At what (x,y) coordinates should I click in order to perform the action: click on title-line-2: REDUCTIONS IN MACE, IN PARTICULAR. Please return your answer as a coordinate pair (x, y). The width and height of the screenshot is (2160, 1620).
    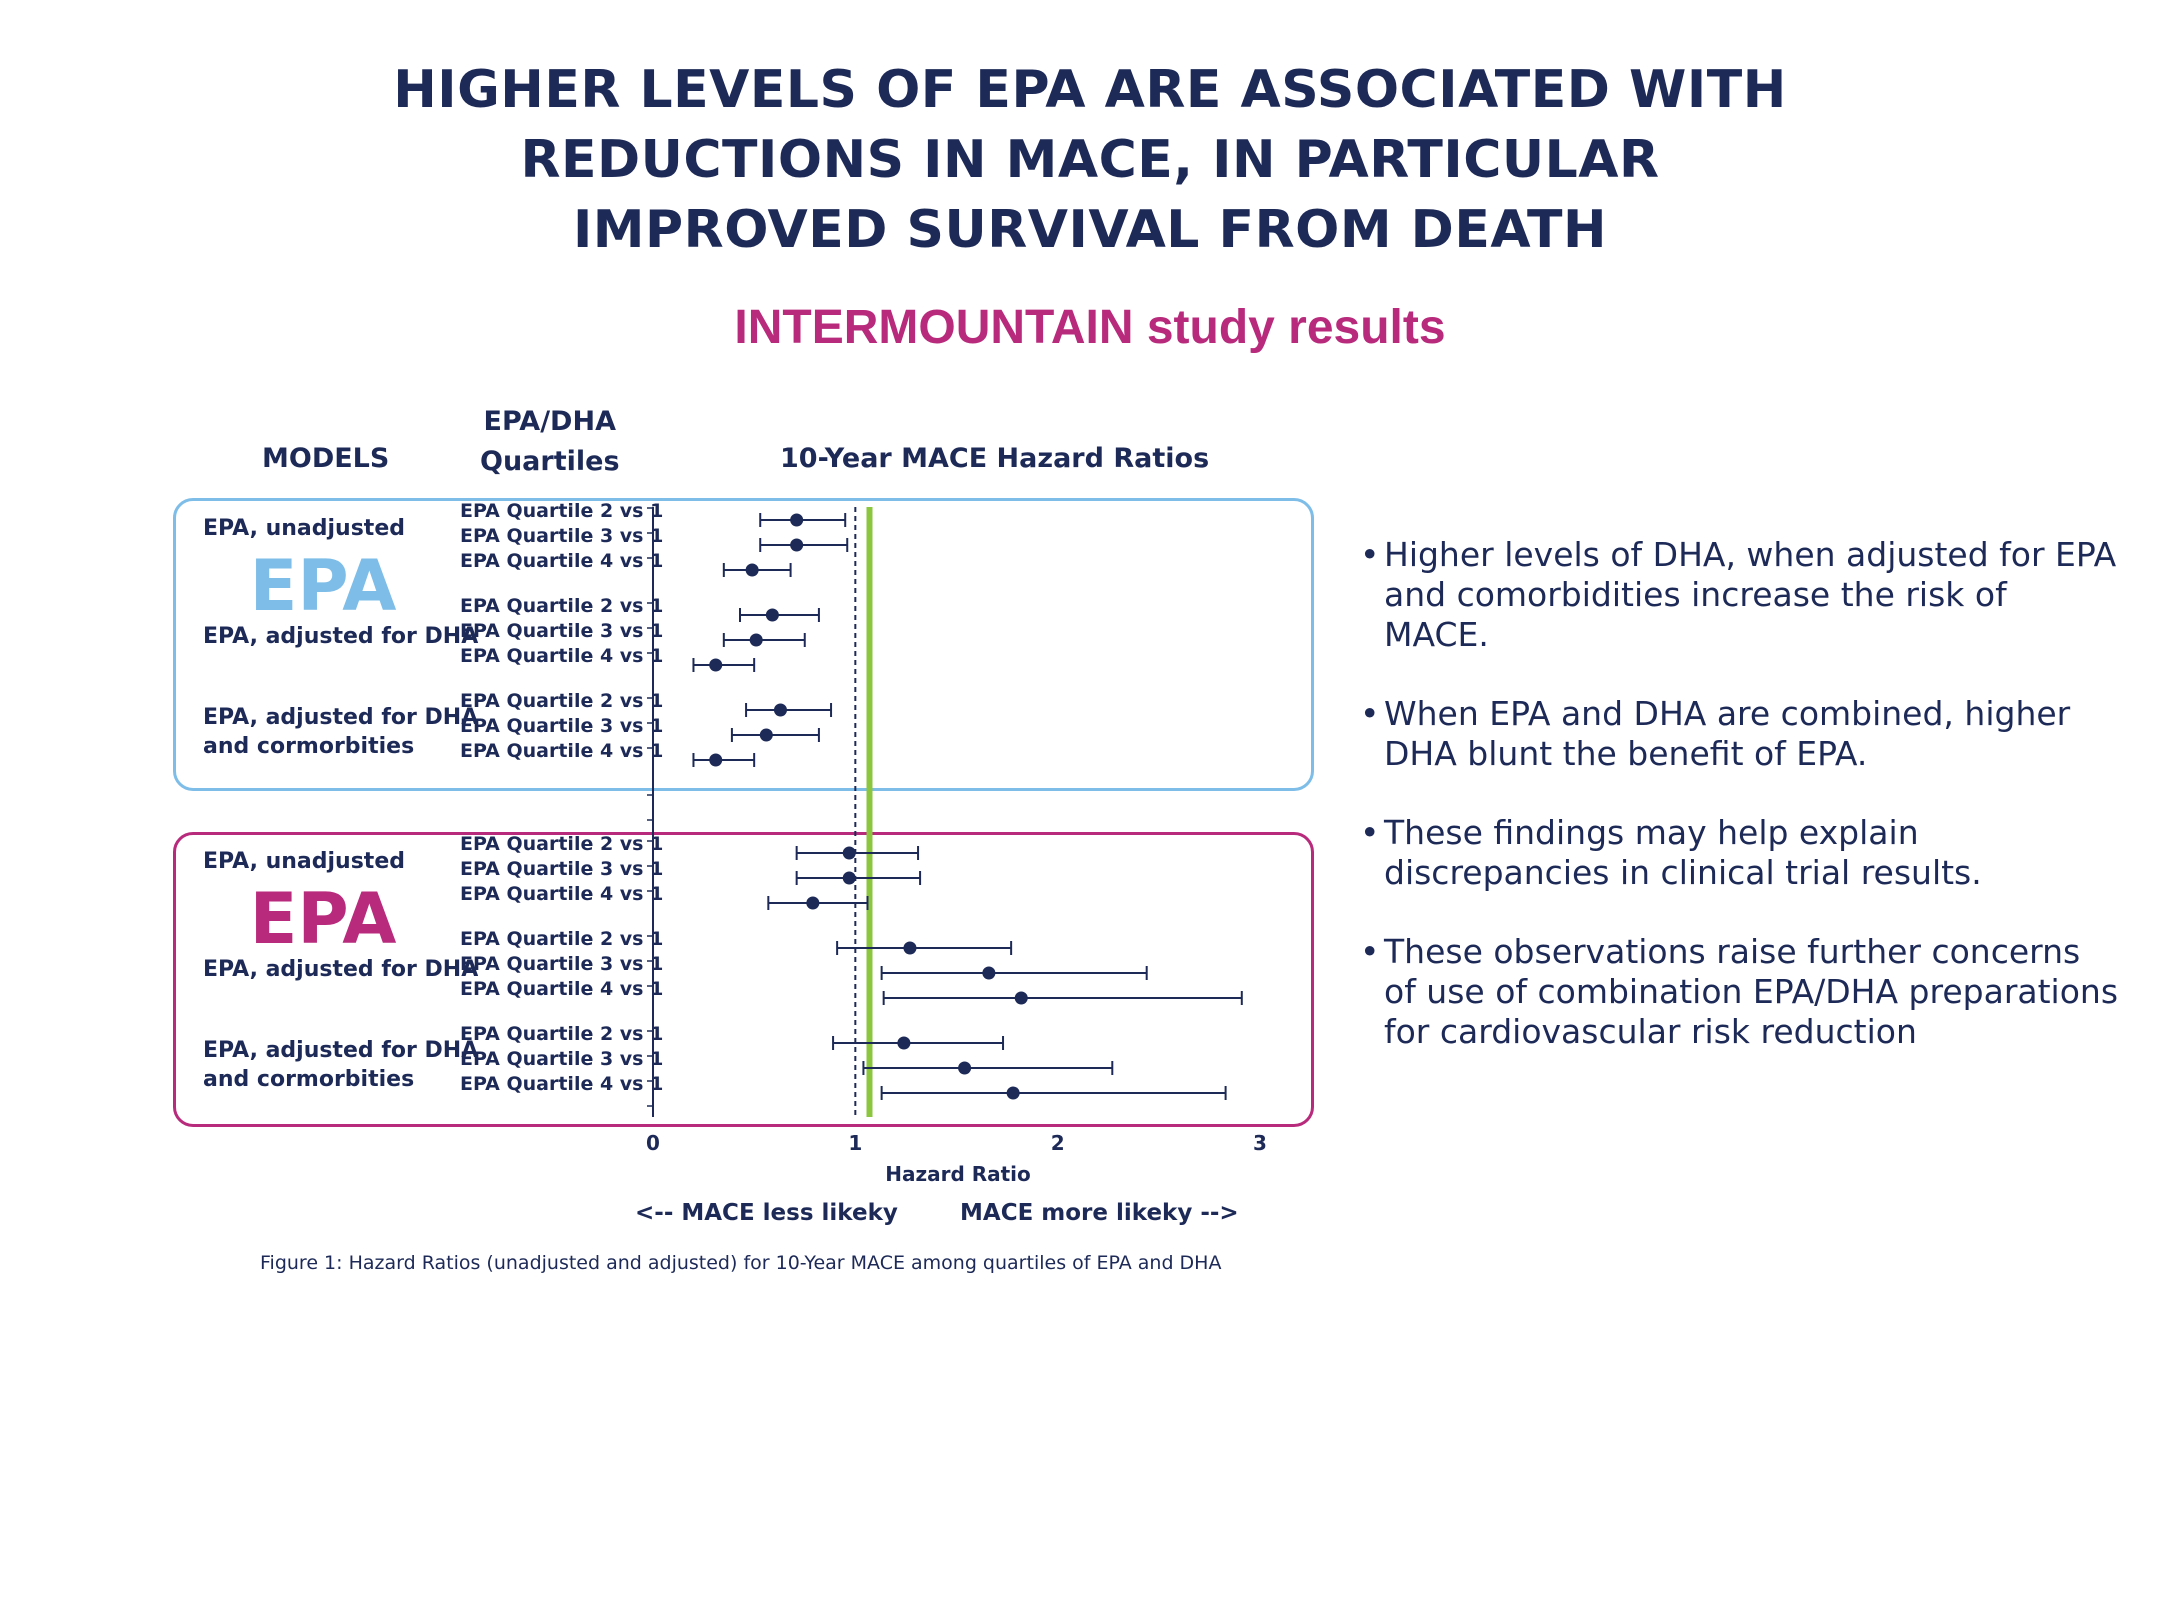
    Looking at the image, I should click on (1090, 160).